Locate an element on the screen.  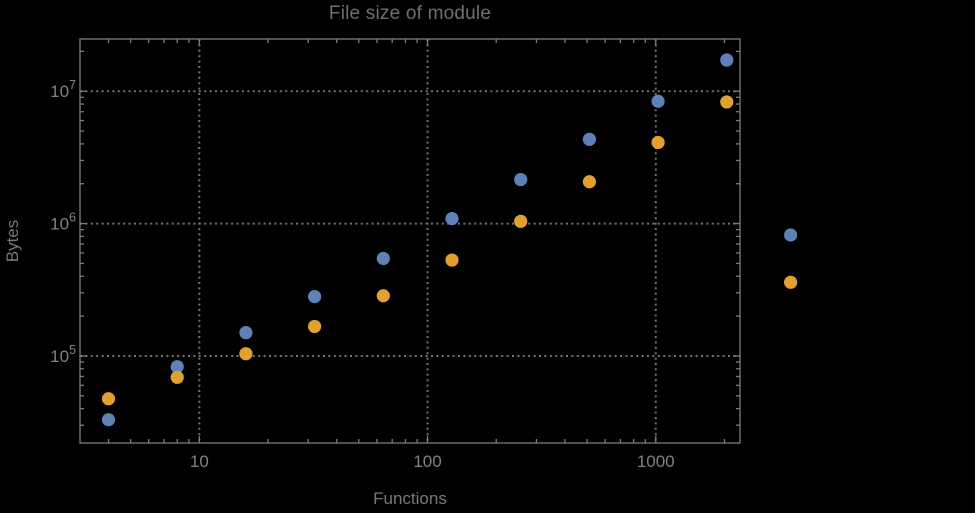
x-tick-label: 1000 is located at coordinates (656, 461).